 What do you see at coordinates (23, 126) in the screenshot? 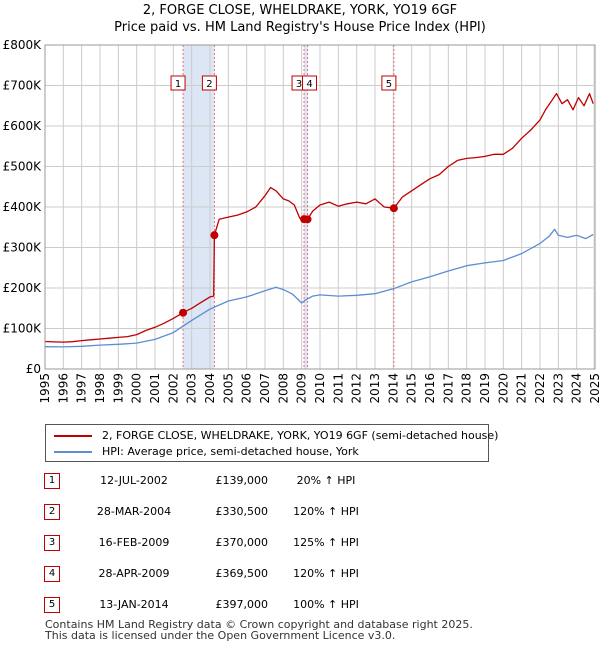
I see `y-tick-label: £600K` at bounding box center [23, 126].